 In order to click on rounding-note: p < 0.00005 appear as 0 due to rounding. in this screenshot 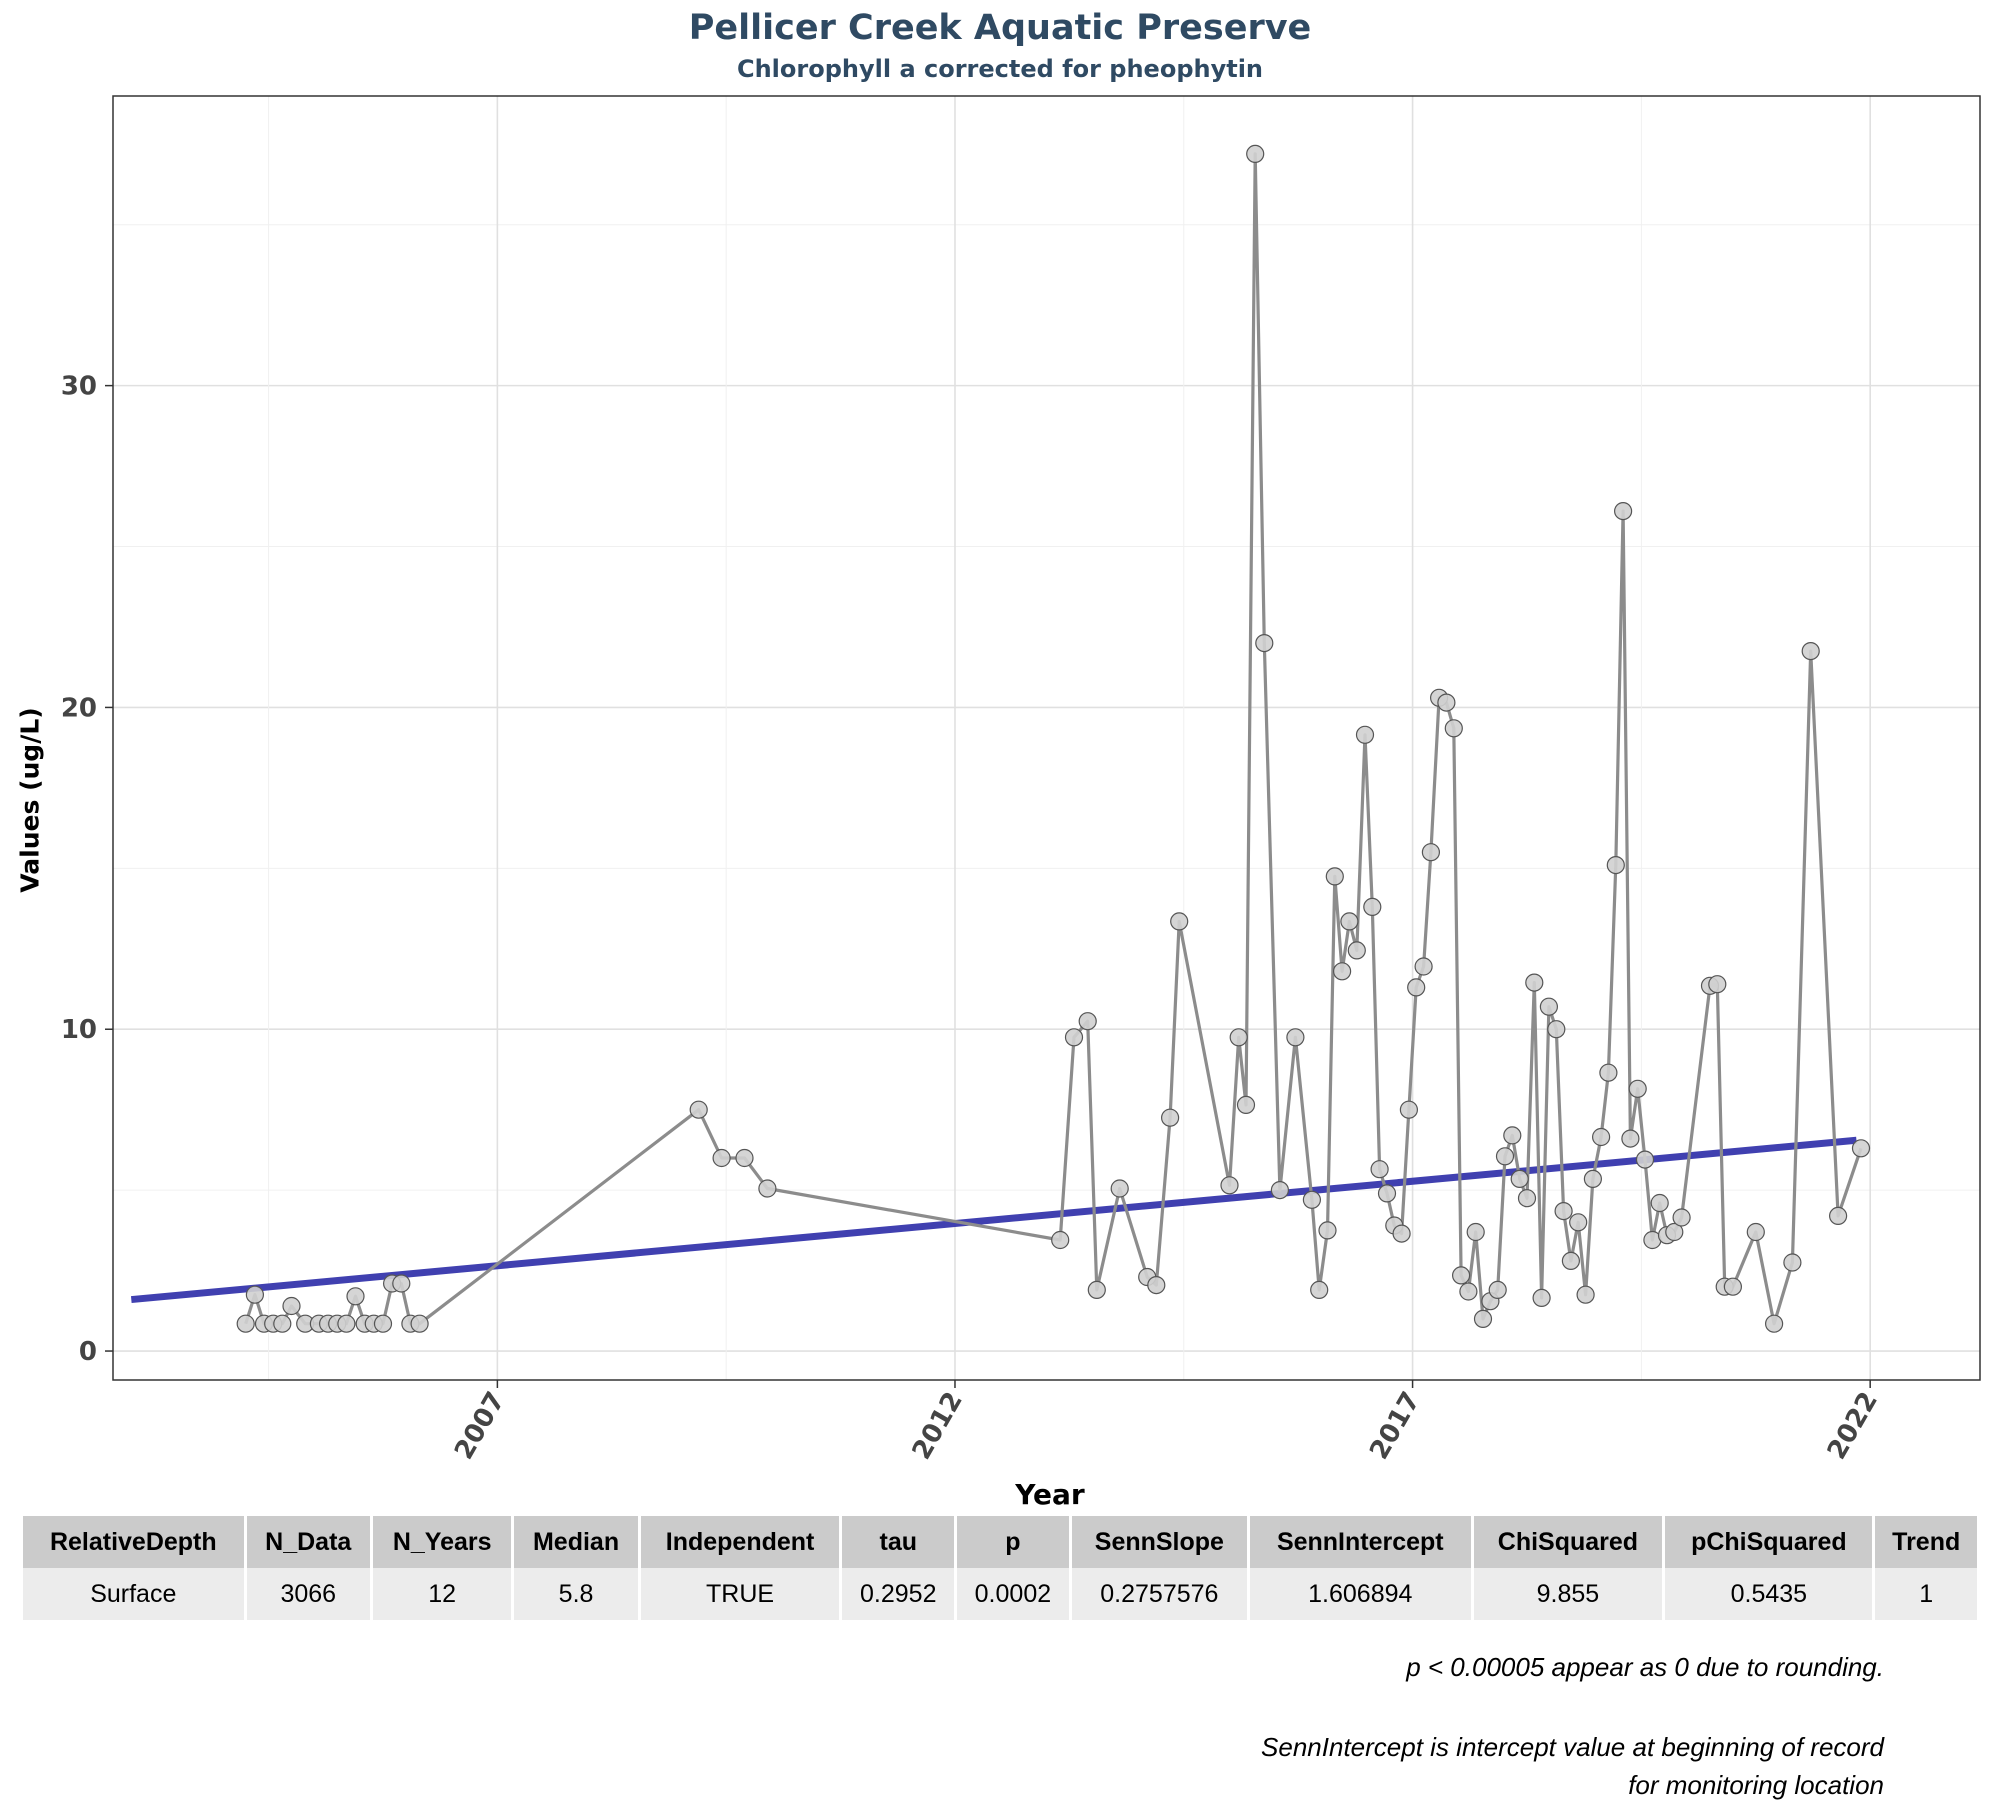, I will do `click(1645, 1667)`.